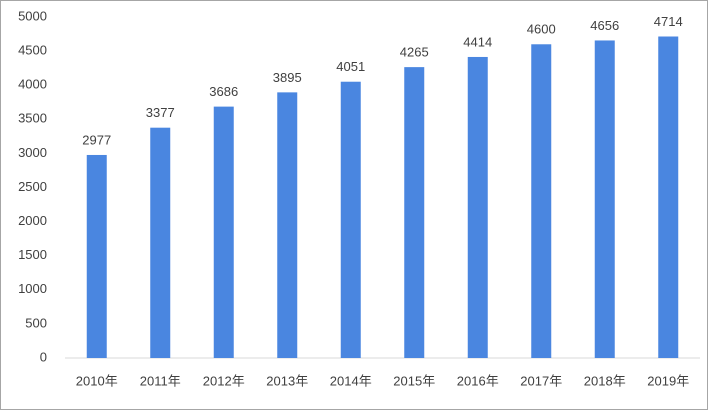  I want to click on x-tick-label: 2016年, so click(478, 380).